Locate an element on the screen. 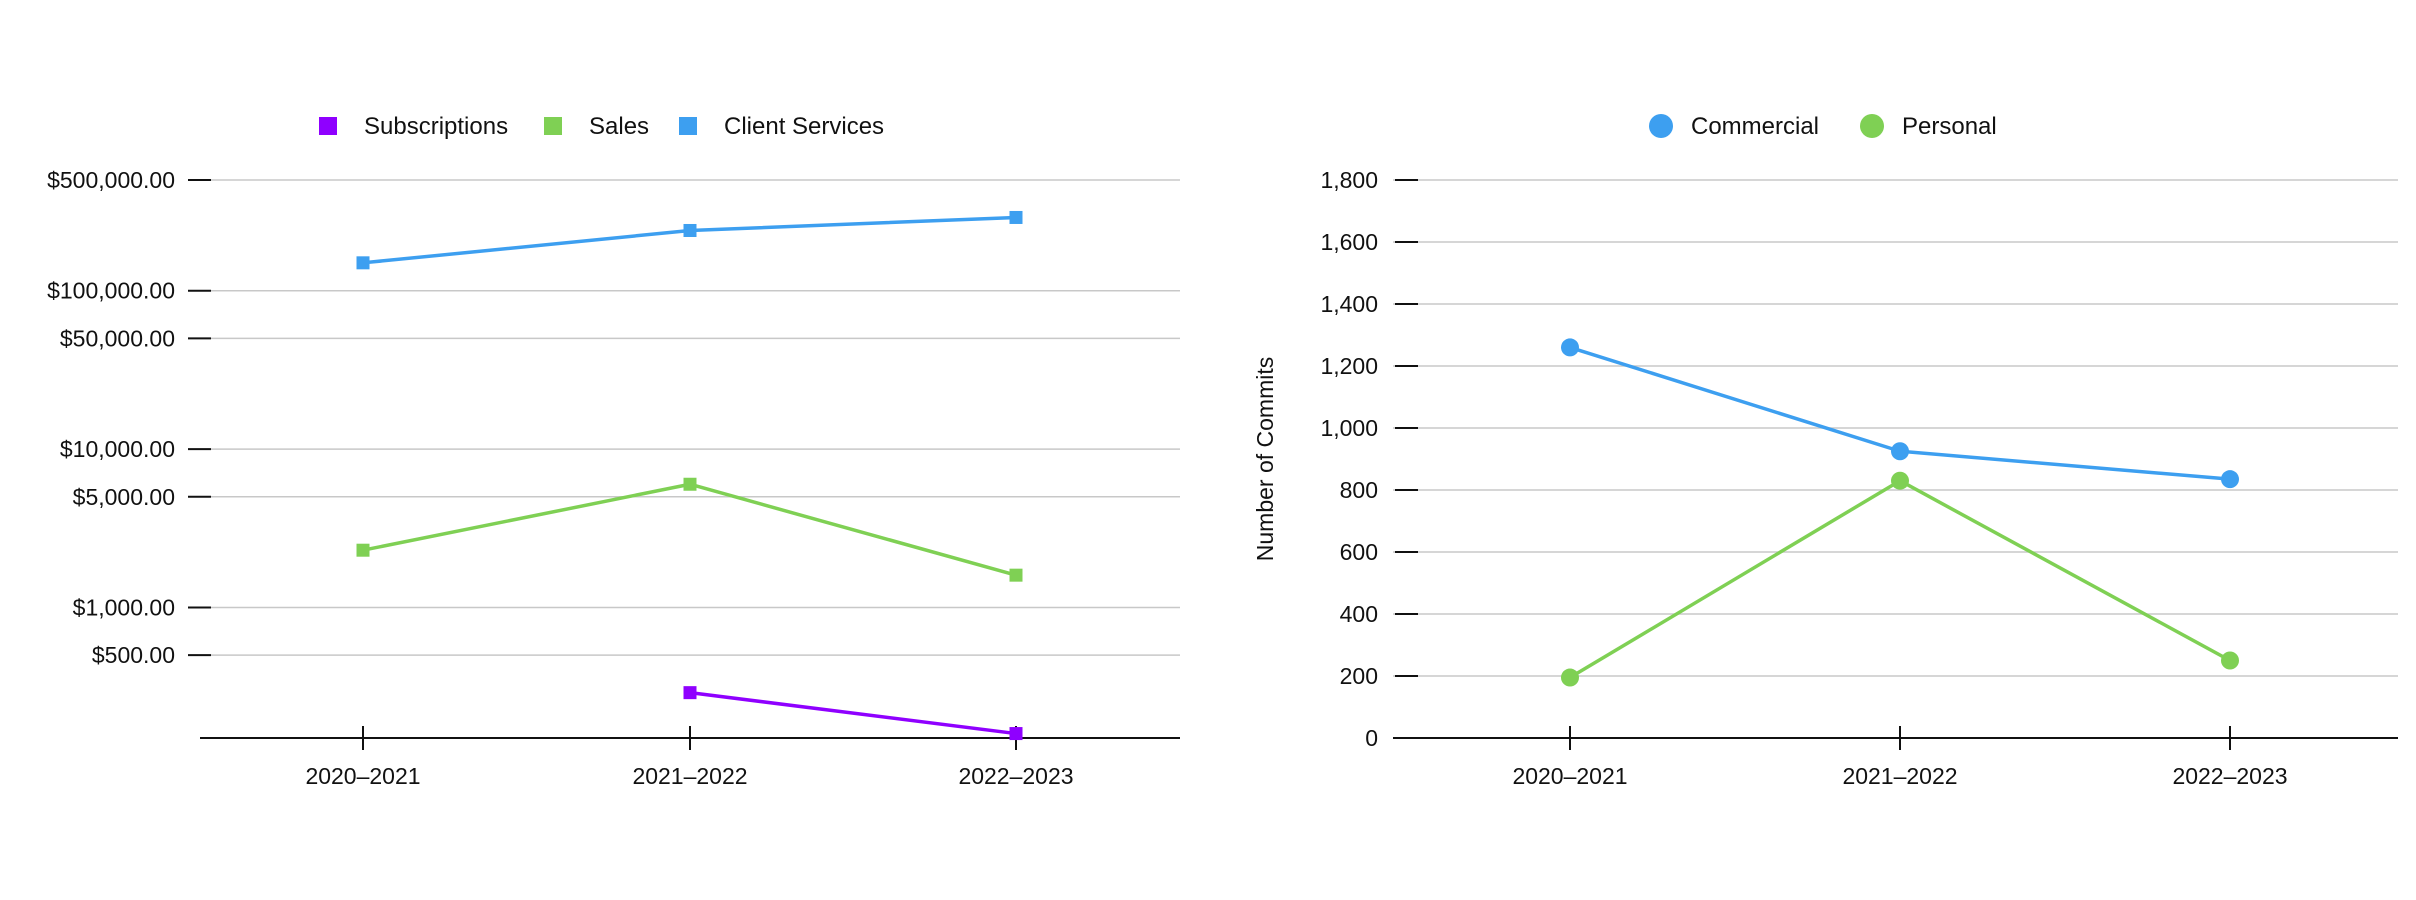 The height and width of the screenshot is (900, 2416). y-tick-label: 1,600 is located at coordinates (1349, 242).